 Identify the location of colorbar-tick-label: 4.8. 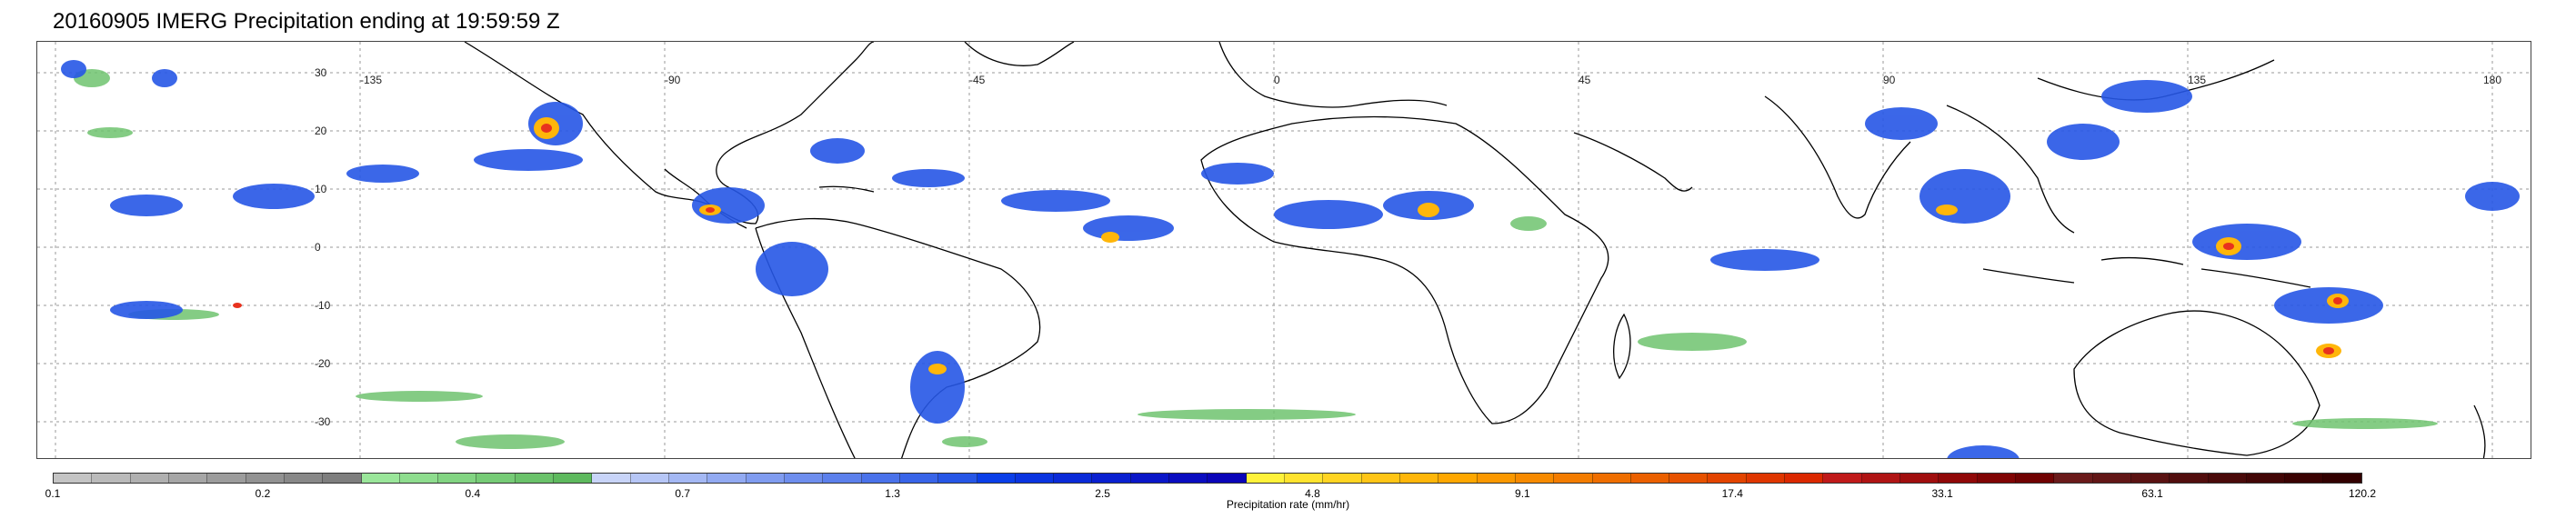
(1312, 493).